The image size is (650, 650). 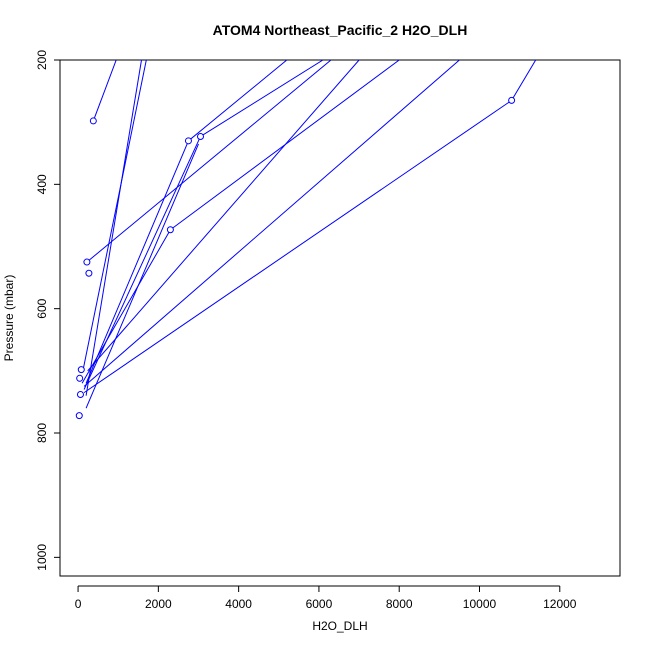 What do you see at coordinates (339, 626) in the screenshot?
I see `x-axis-label: H2O_DLH` at bounding box center [339, 626].